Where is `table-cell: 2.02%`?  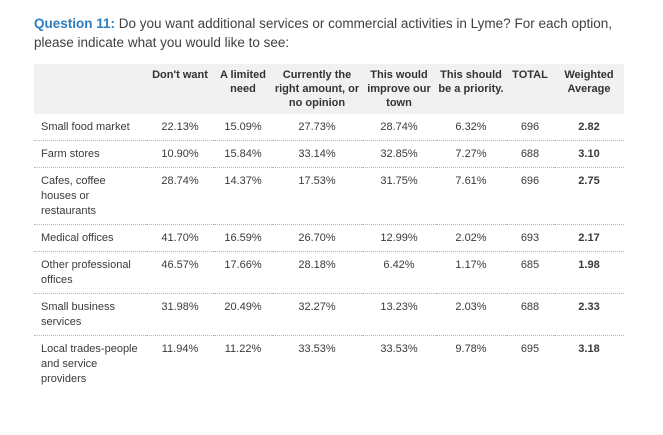
table-cell: 2.02% is located at coordinates (471, 238).